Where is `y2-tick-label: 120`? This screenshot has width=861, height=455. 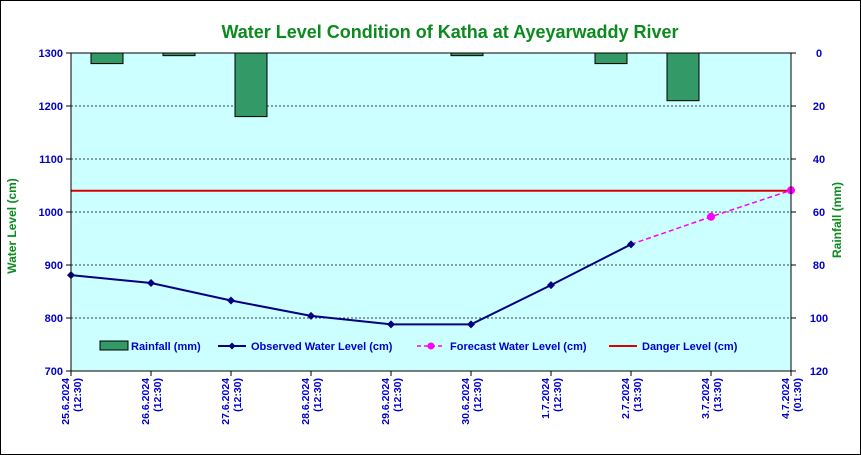
y2-tick-label: 120 is located at coordinates (819, 372).